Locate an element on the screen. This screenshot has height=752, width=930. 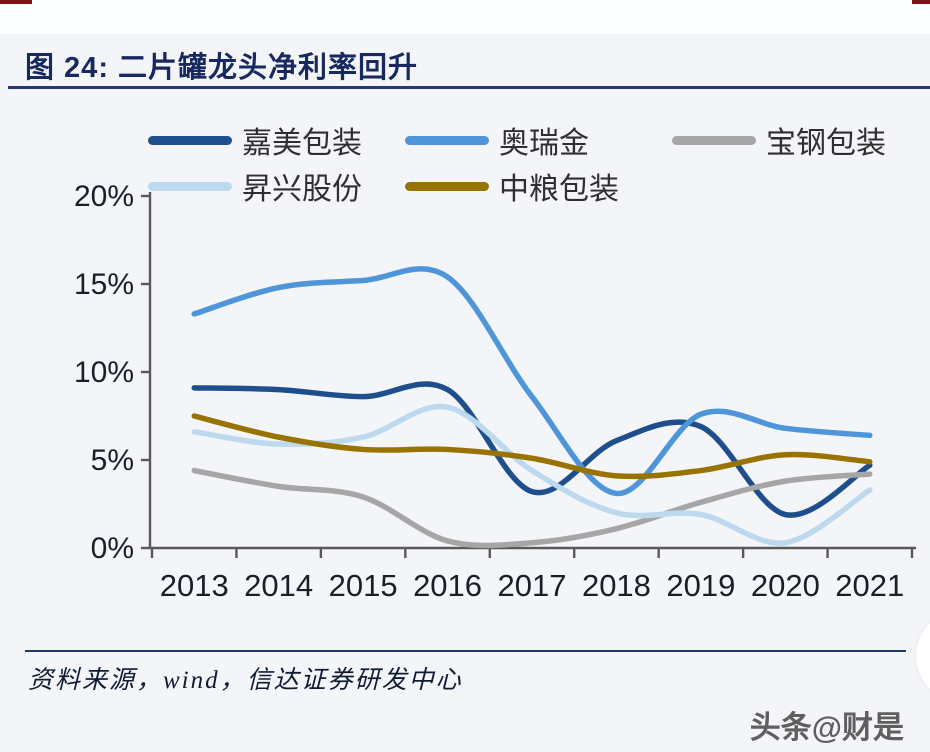
legend-item-3: 昇兴股份 is located at coordinates (255, 186).